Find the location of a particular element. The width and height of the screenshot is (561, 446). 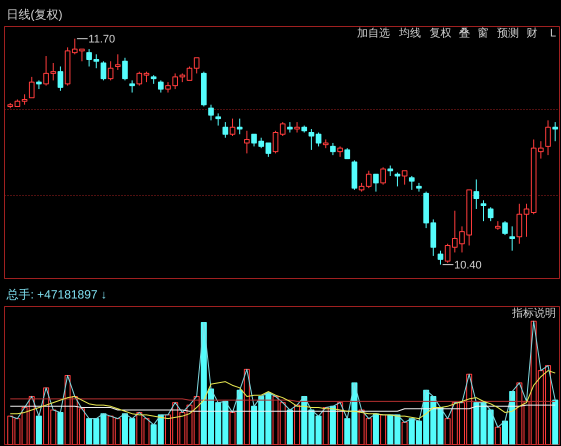

annotation: 11.70 is located at coordinates (102, 40).